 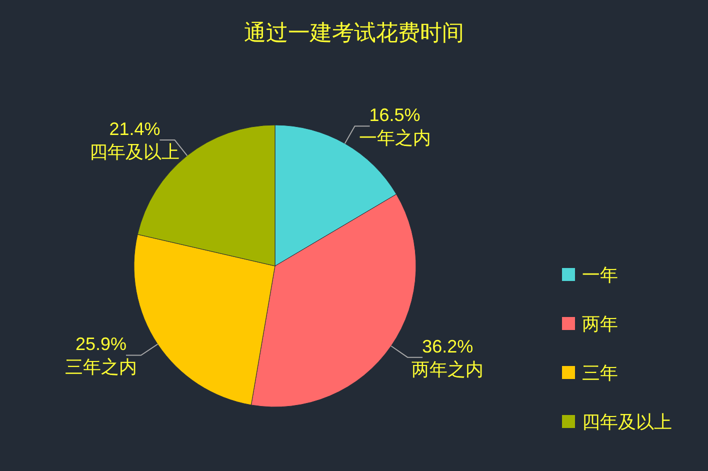 What do you see at coordinates (600, 324) in the screenshot?
I see `legend-label: 两年` at bounding box center [600, 324].